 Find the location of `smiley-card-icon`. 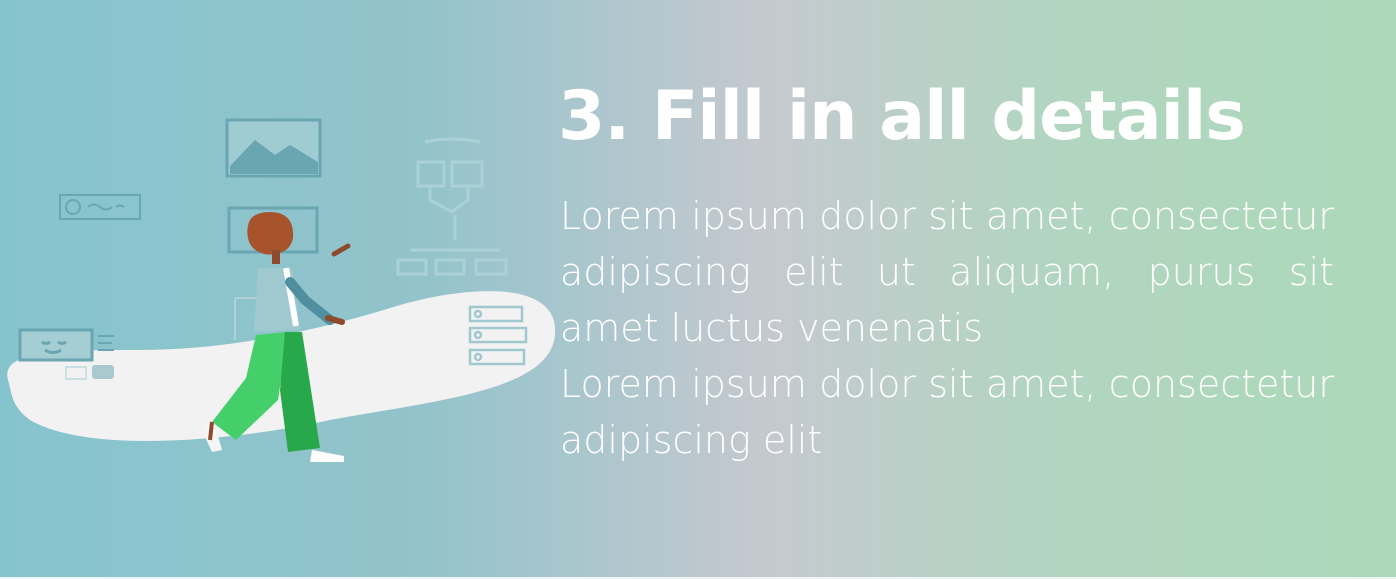

smiley-card-icon is located at coordinates (66, 345).